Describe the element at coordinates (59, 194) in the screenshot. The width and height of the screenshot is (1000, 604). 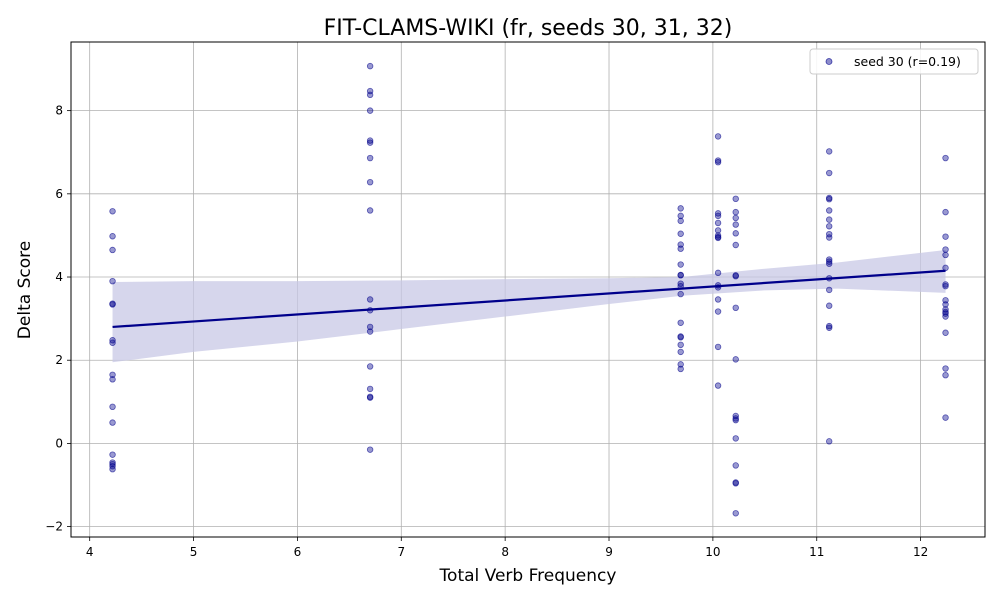
I see `y-tick-label: 6` at that location.